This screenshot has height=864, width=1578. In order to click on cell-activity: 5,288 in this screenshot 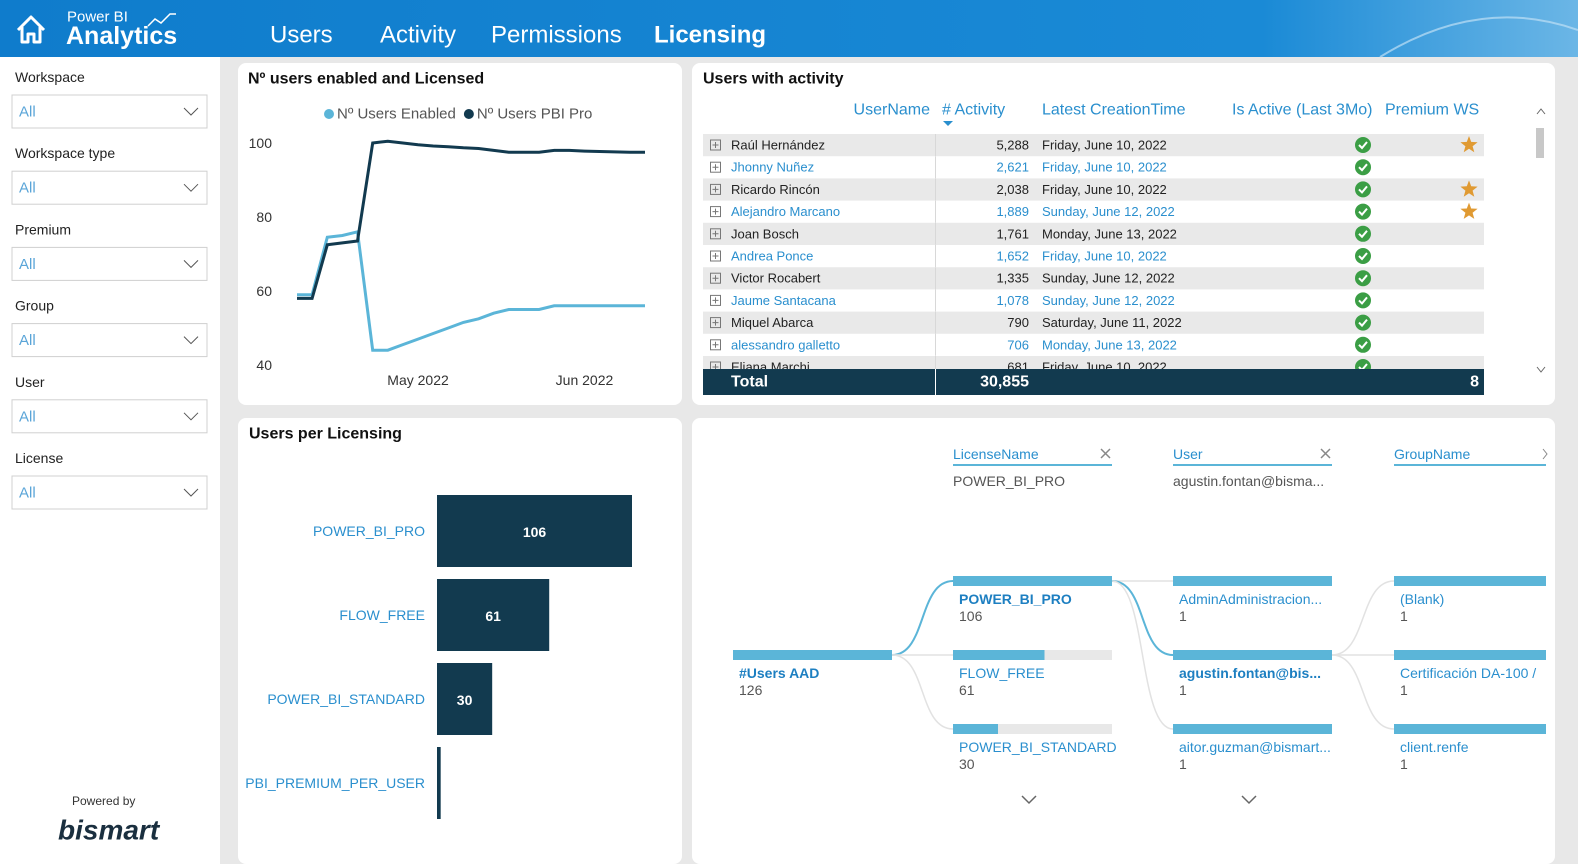, I will do `click(1012, 145)`.